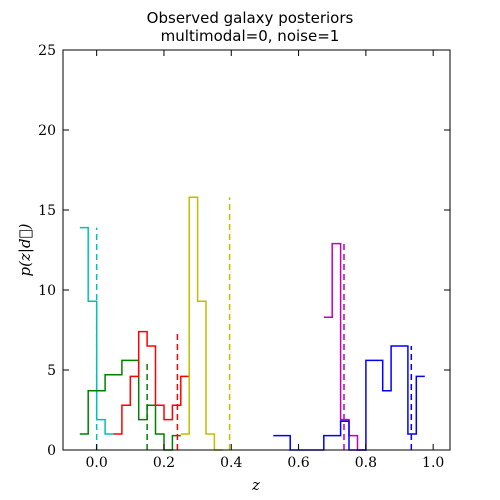  Describe the element at coordinates (433, 463) in the screenshot. I see `x-tick-label: 1.0` at that location.